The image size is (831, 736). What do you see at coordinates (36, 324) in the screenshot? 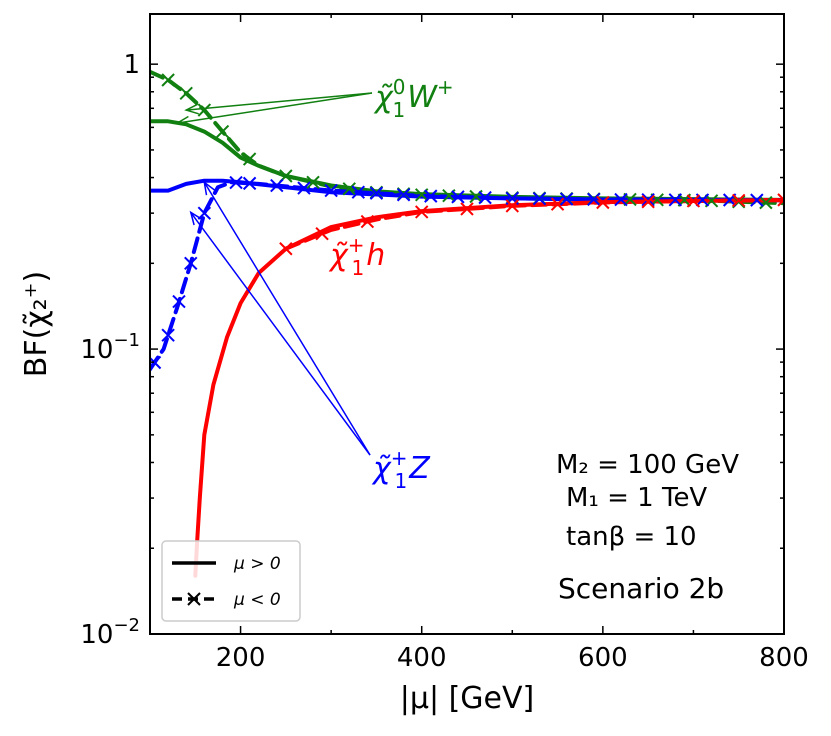
I see `y-axis-title: BF(χ̃₂⁺)` at bounding box center [36, 324].